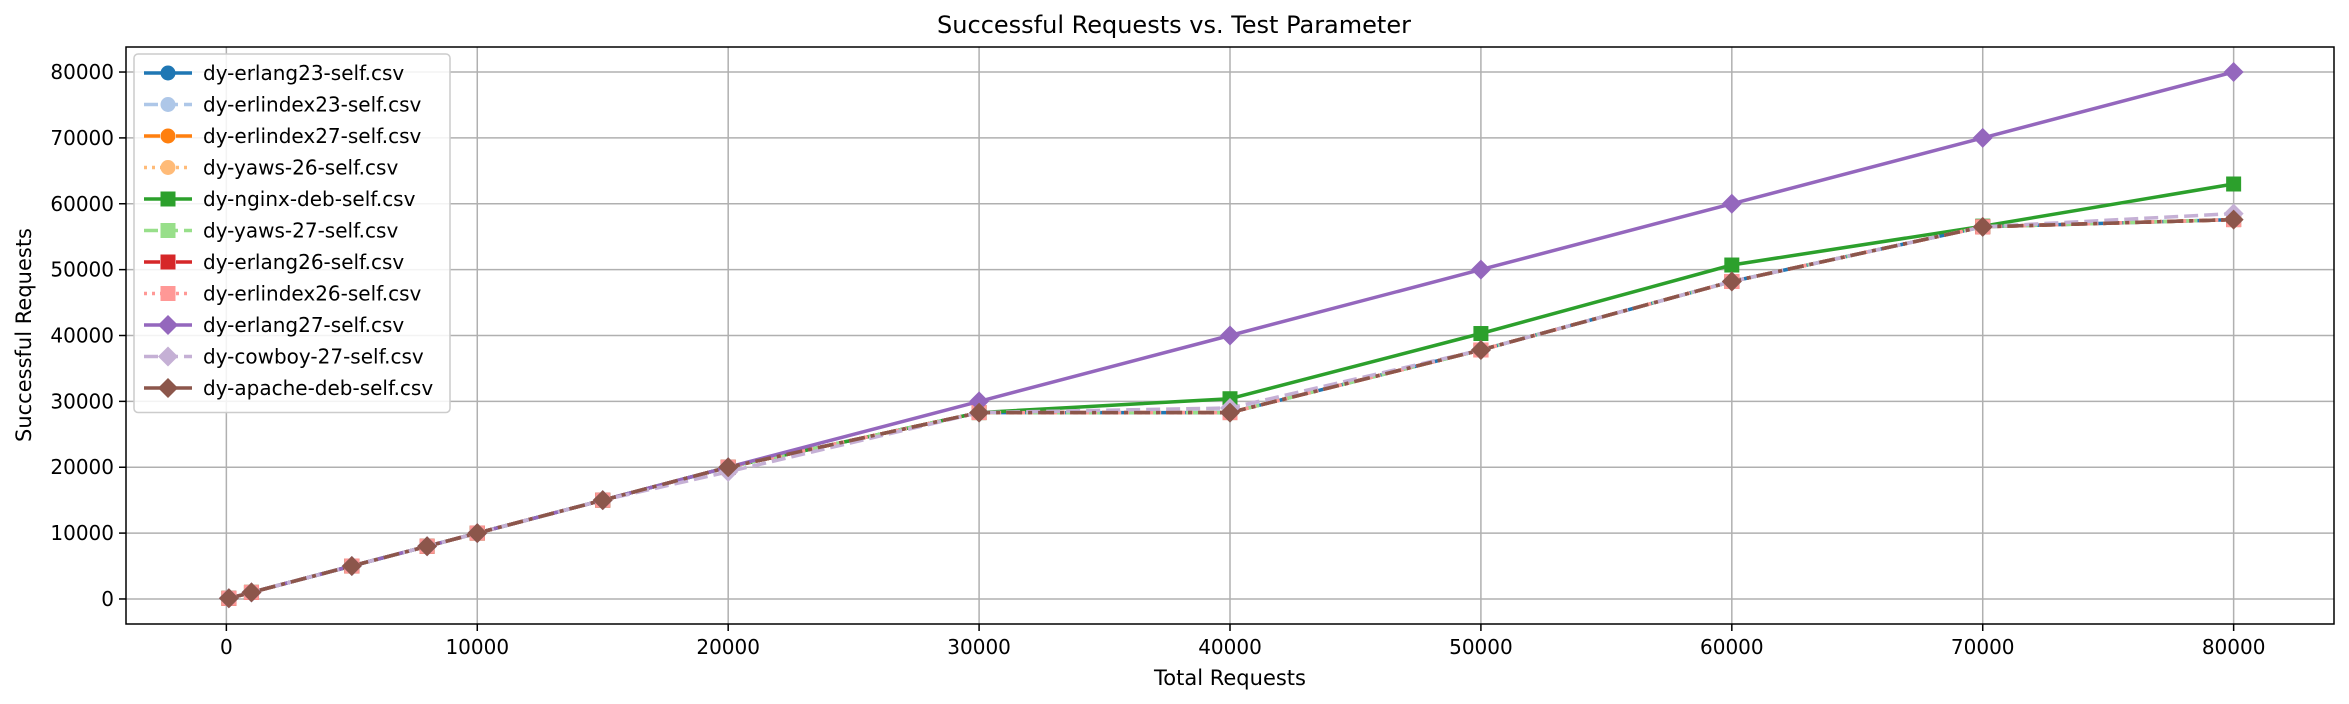  Describe the element at coordinates (979, 647) in the screenshot. I see `x-tick-label: 30000` at that location.